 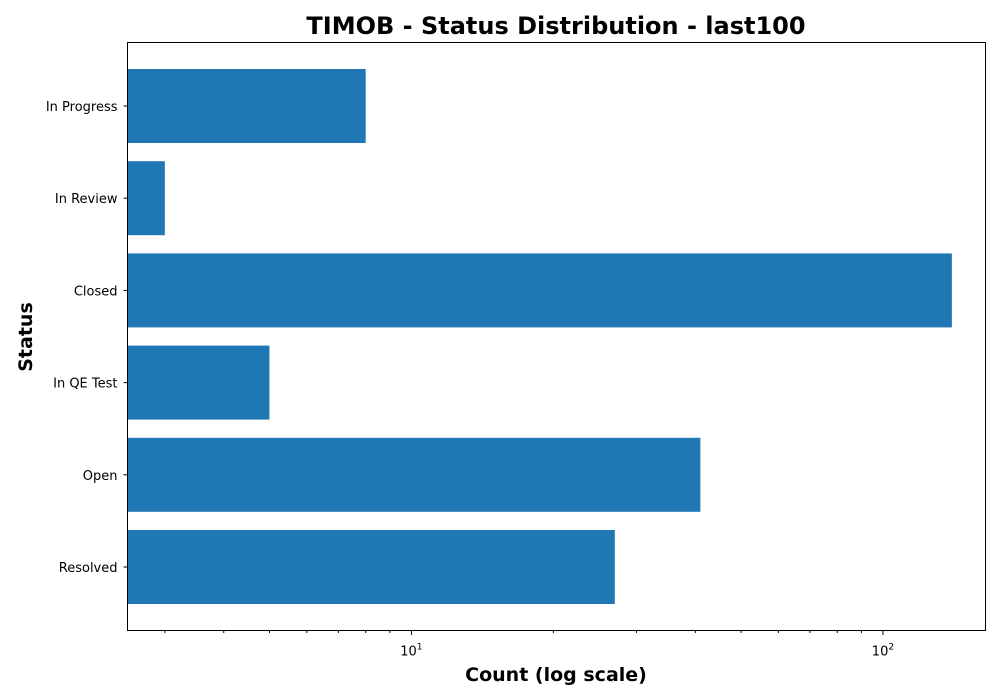 I want to click on bar-in-qe-test, so click(x=198, y=382).